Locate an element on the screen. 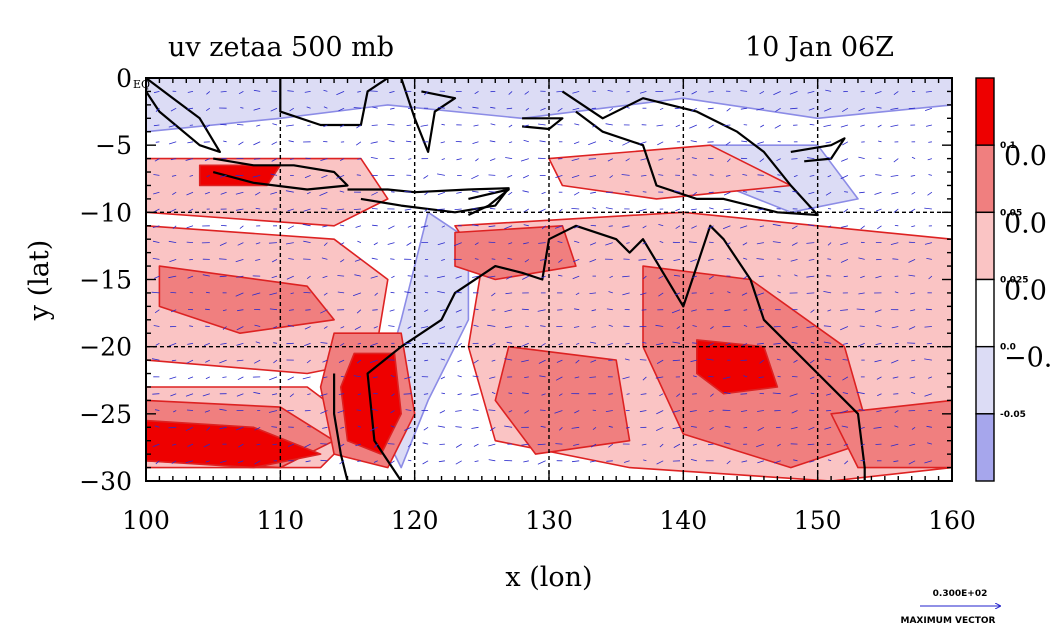  x-tick-label: 140 is located at coordinates (683, 520).